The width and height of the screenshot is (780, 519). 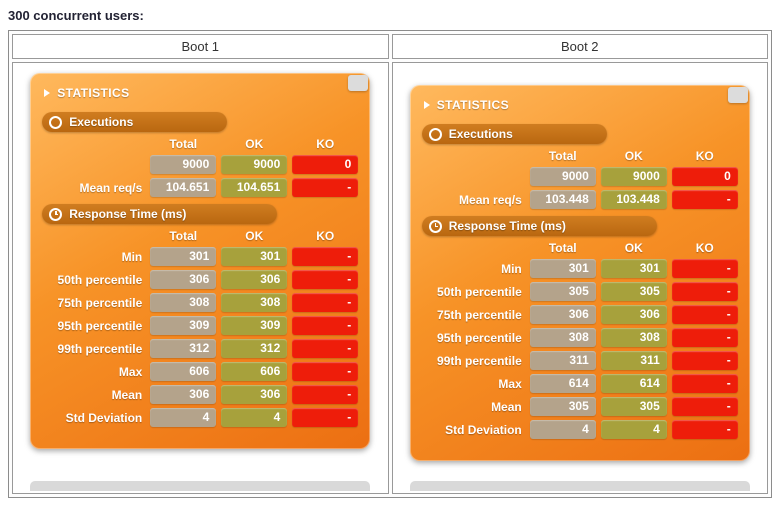 I want to click on row-label: 75th percentile, so click(x=100, y=302).